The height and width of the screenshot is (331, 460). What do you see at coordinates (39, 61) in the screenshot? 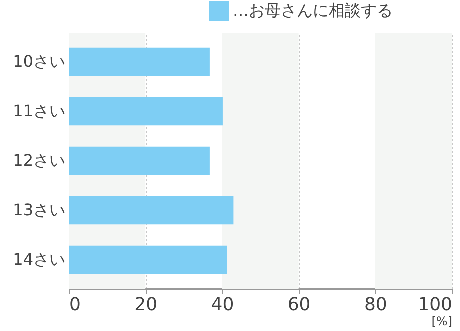
I see `y-tick-label: 10さい` at bounding box center [39, 61].